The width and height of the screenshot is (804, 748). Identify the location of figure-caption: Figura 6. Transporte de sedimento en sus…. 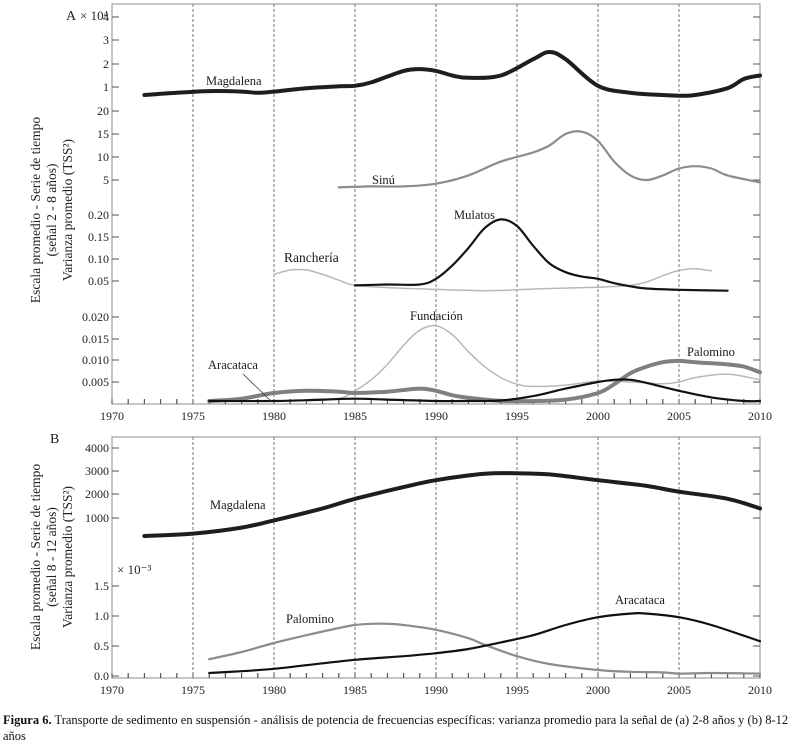
(403, 728).